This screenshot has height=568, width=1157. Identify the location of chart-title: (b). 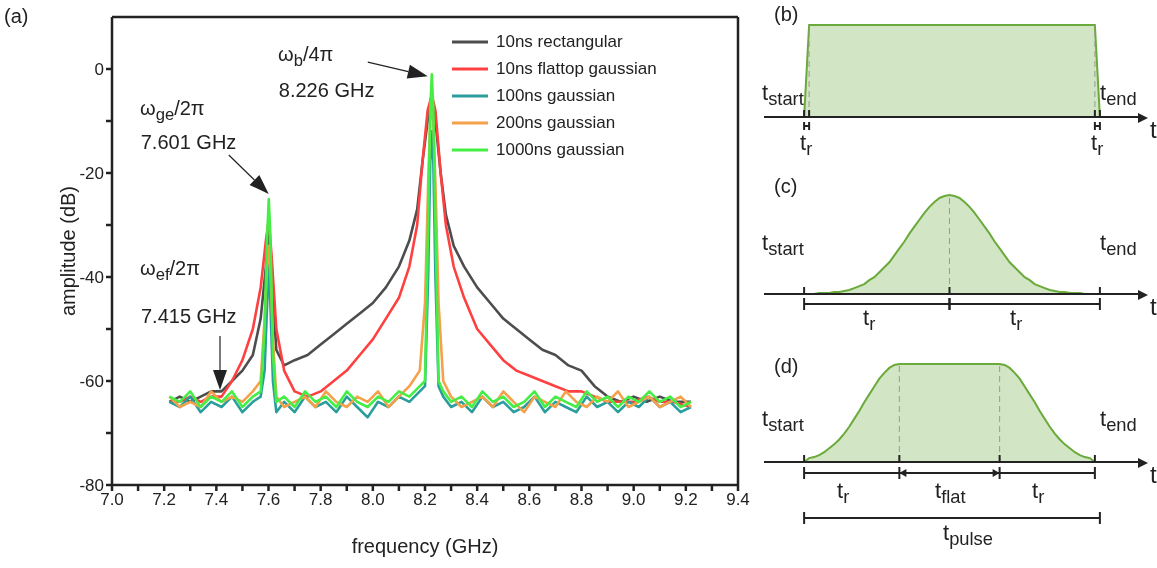
(786, 14).